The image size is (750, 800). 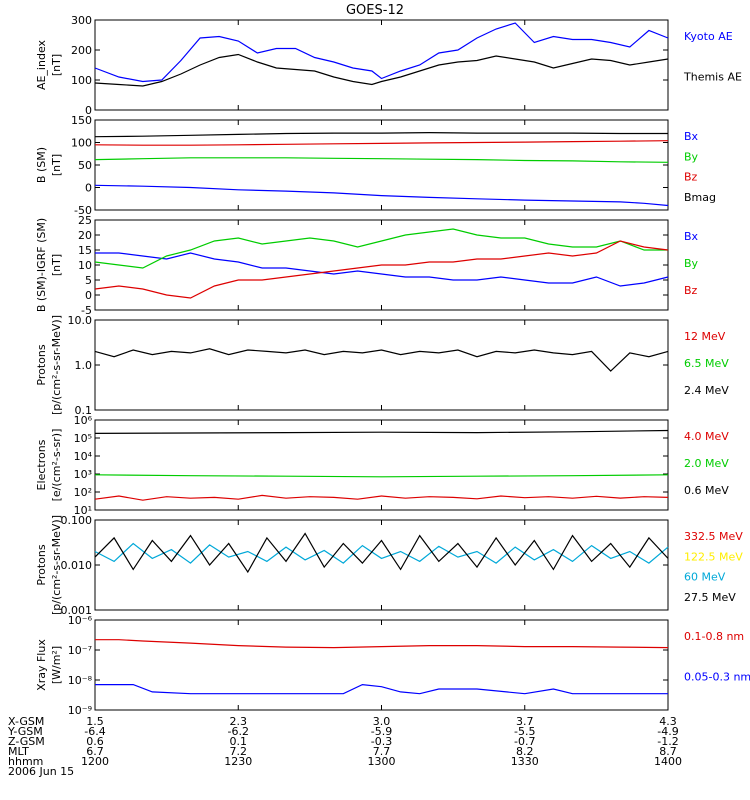 What do you see at coordinates (382, 721) in the screenshot?
I see `footer-value: 3.0` at bounding box center [382, 721].